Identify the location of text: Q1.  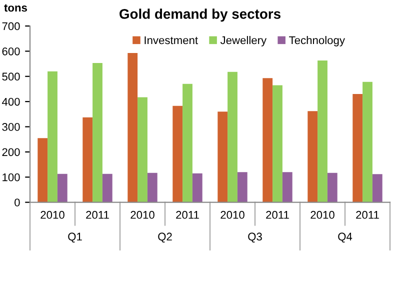
(75, 237).